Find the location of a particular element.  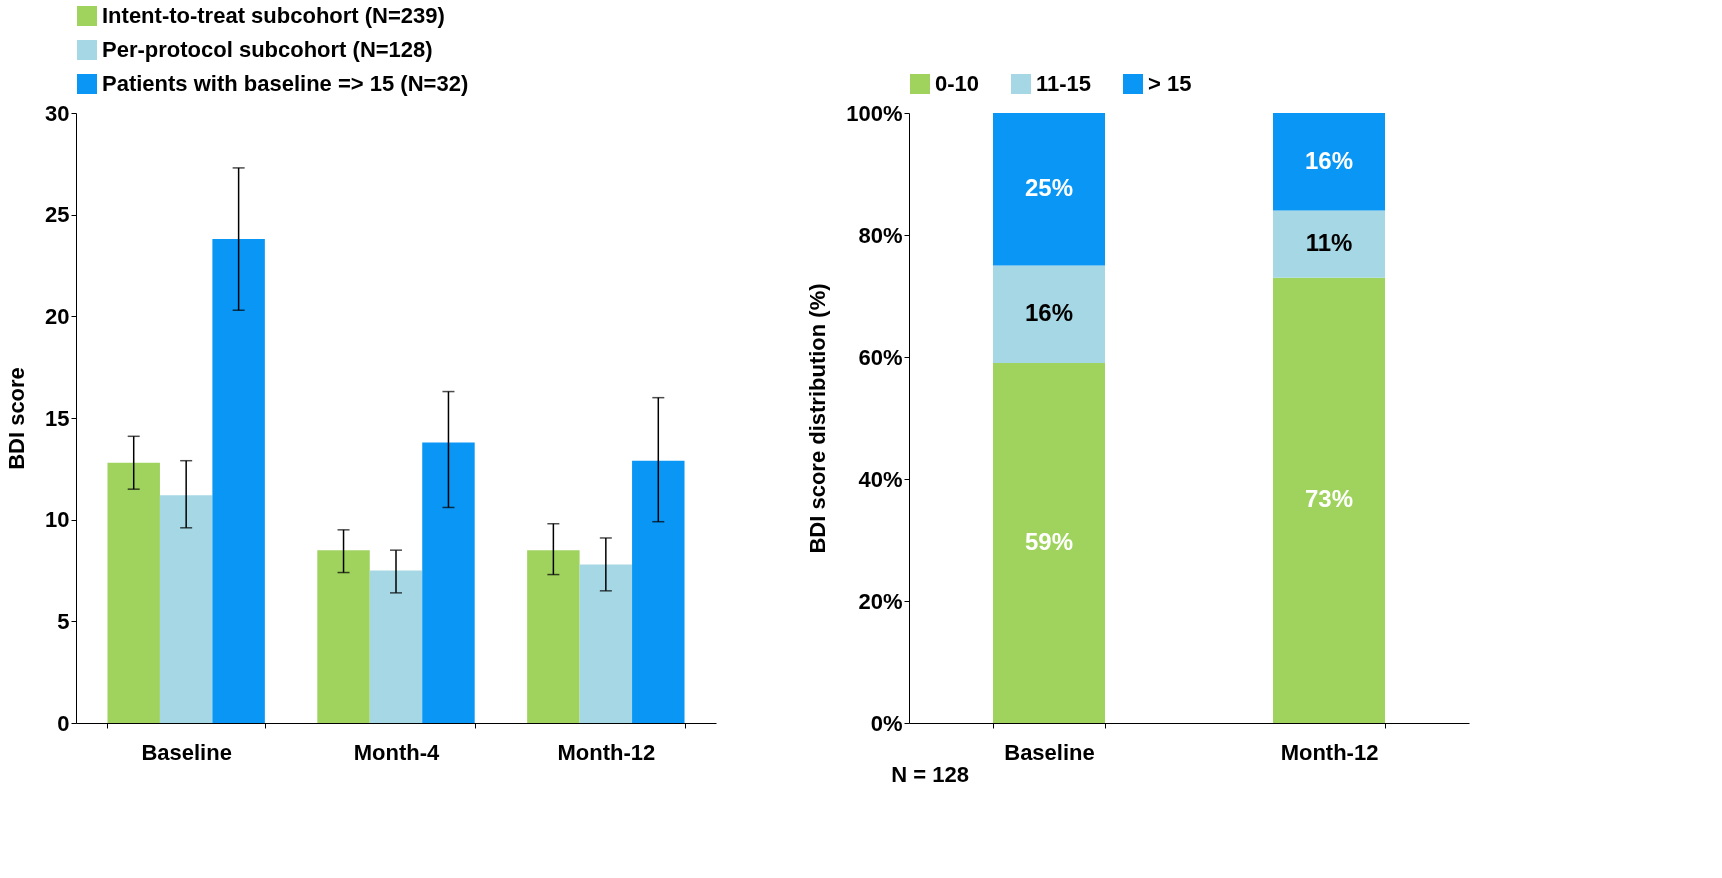

text: N = 128 is located at coordinates (930, 774).